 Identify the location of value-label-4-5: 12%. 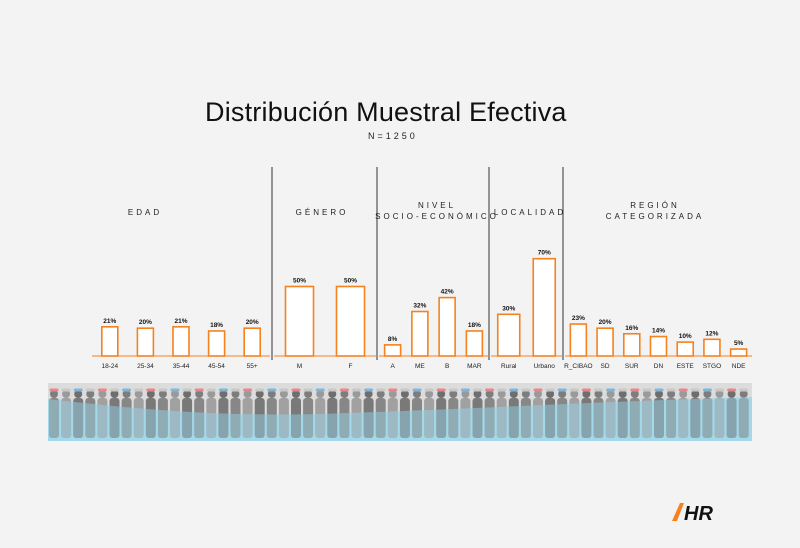
(711, 333).